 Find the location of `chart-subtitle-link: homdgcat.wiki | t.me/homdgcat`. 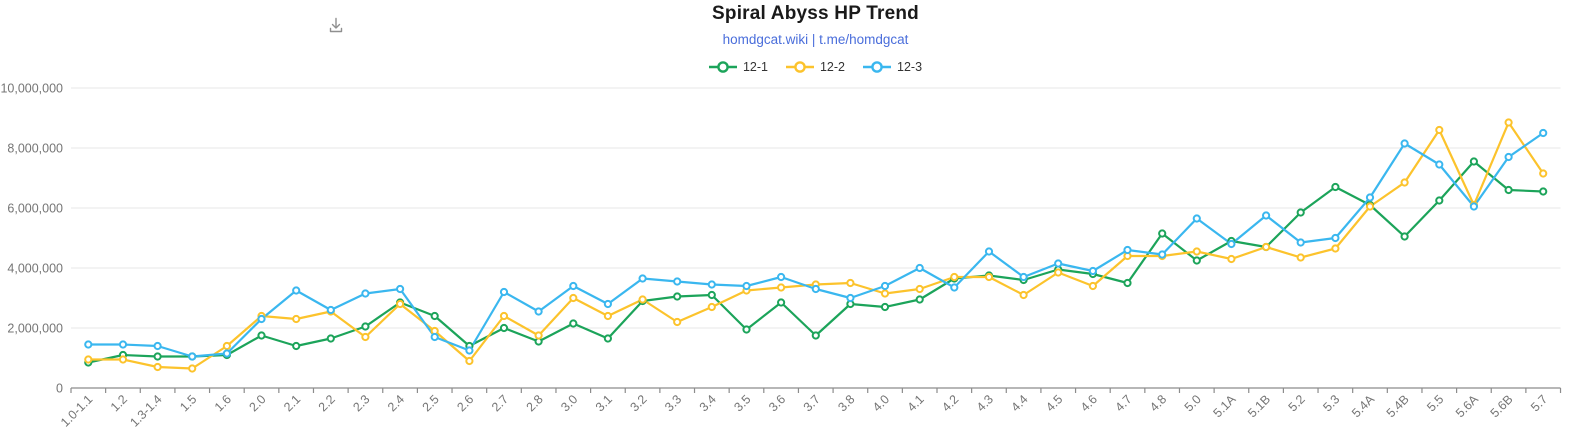

chart-subtitle-link: homdgcat.wiki | t.me/homdgcat is located at coordinates (815, 39).